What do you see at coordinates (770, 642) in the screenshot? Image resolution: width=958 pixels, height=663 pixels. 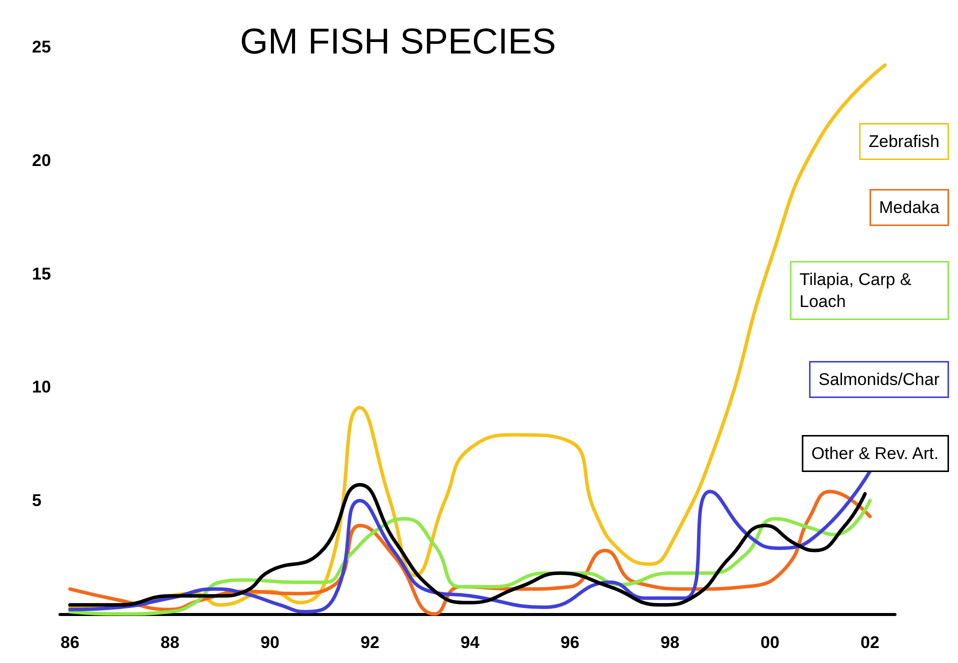 I see `x-tick-label: 00` at bounding box center [770, 642].